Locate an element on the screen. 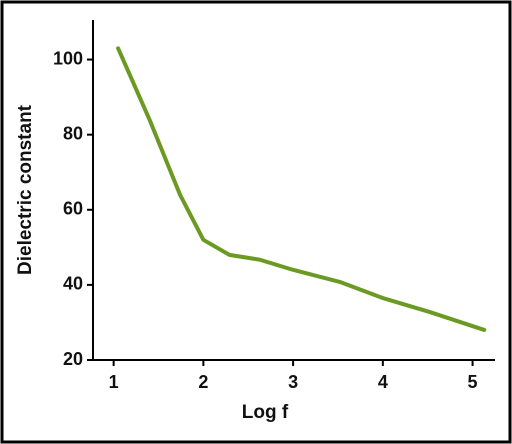 Image resolution: width=512 pixels, height=444 pixels. y-tick-label: 60 is located at coordinates (73, 209).